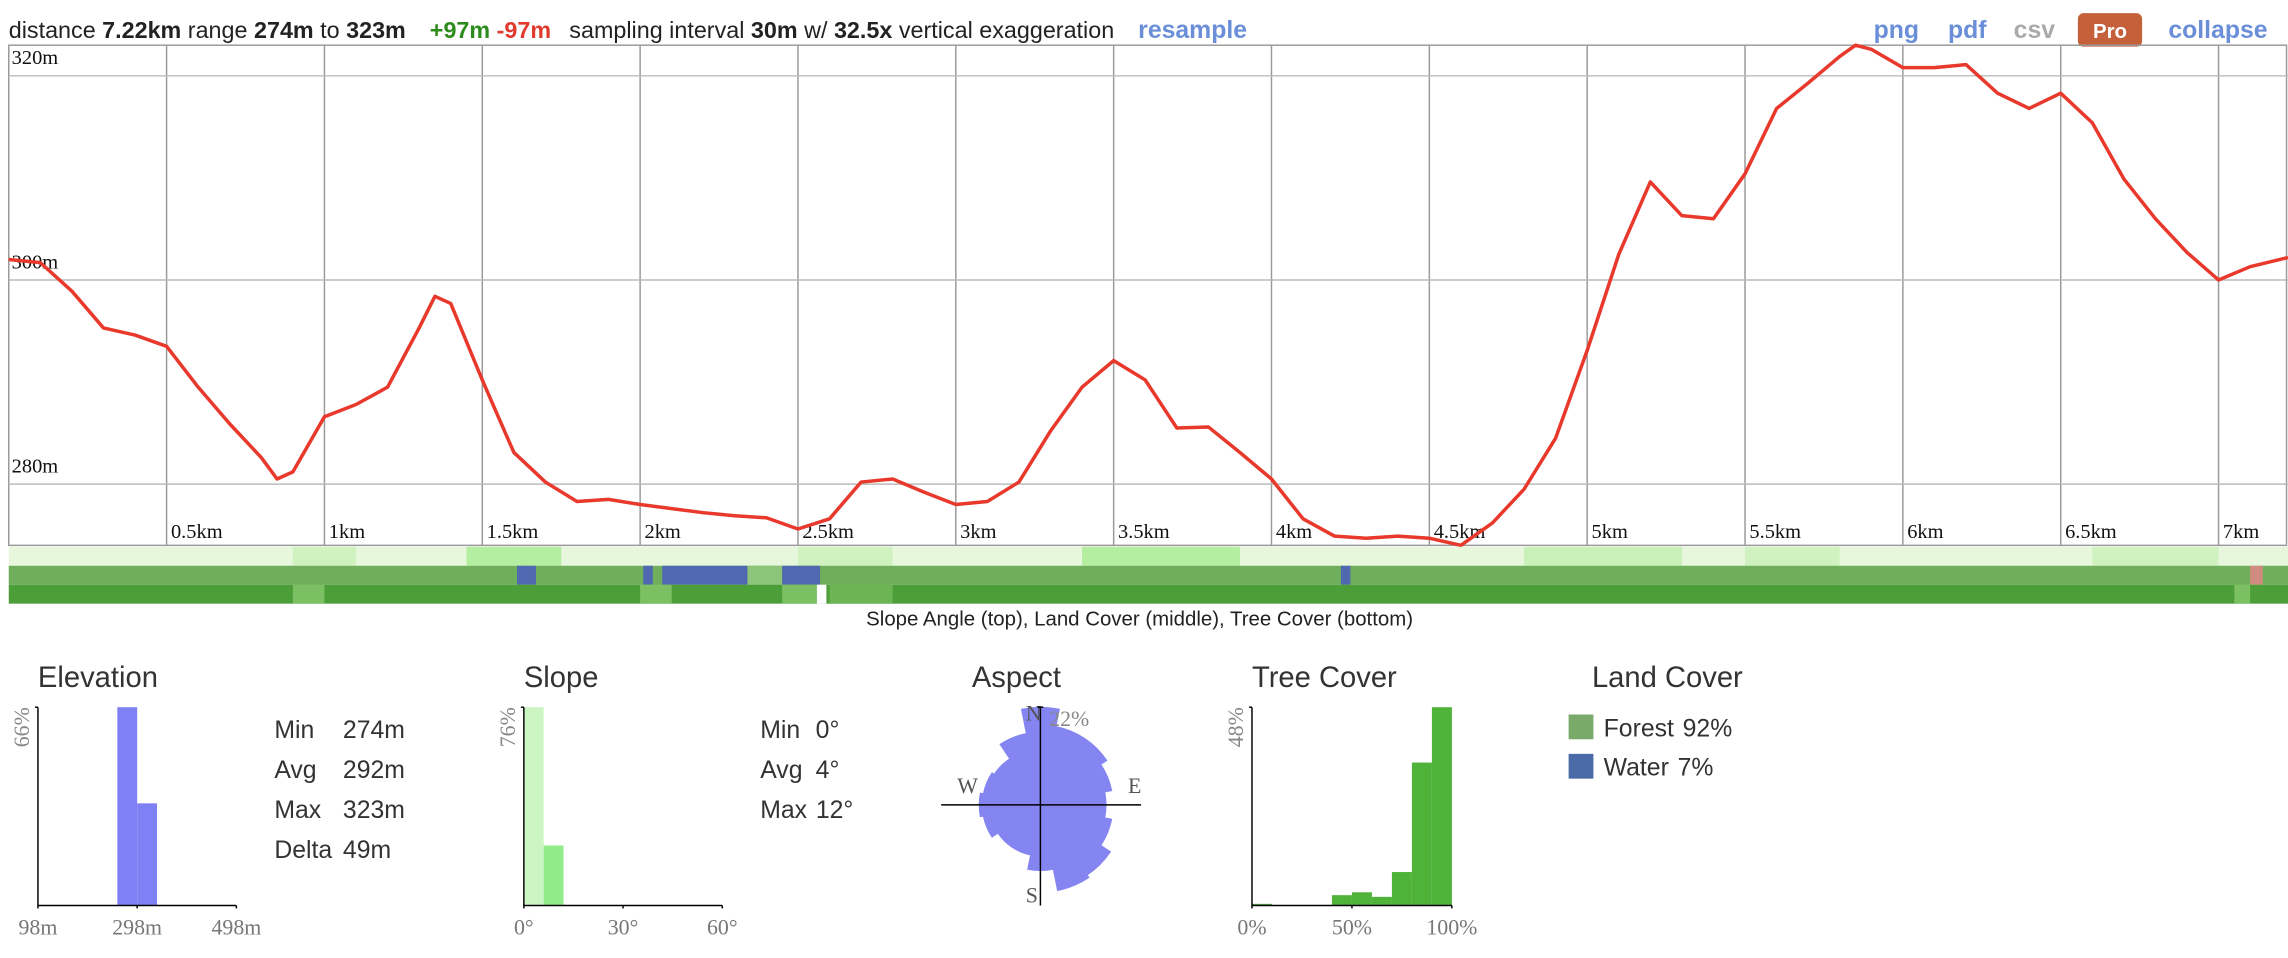 The height and width of the screenshot is (958, 2288). Describe the element at coordinates (367, 850) in the screenshot. I see `stat-value: 49m` at that location.